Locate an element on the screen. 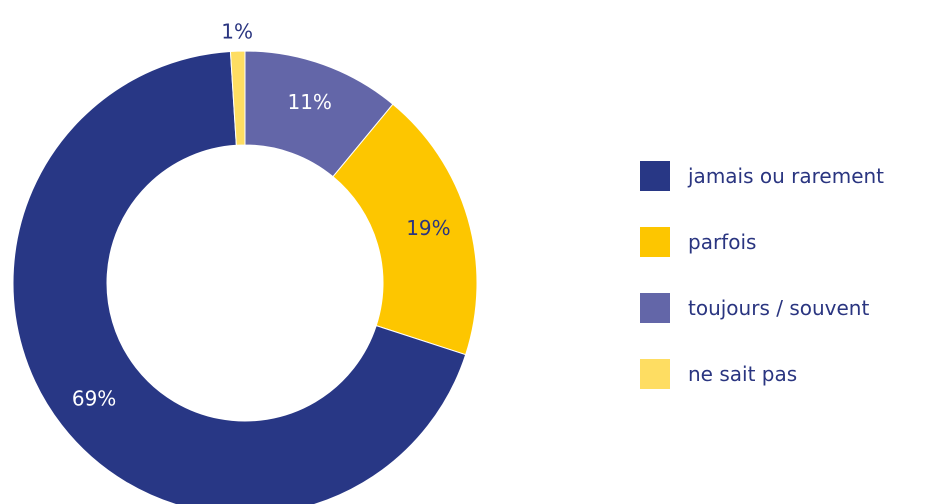 This screenshot has width=928, height=504. legend-label: toujours / souvent is located at coordinates (779, 308).